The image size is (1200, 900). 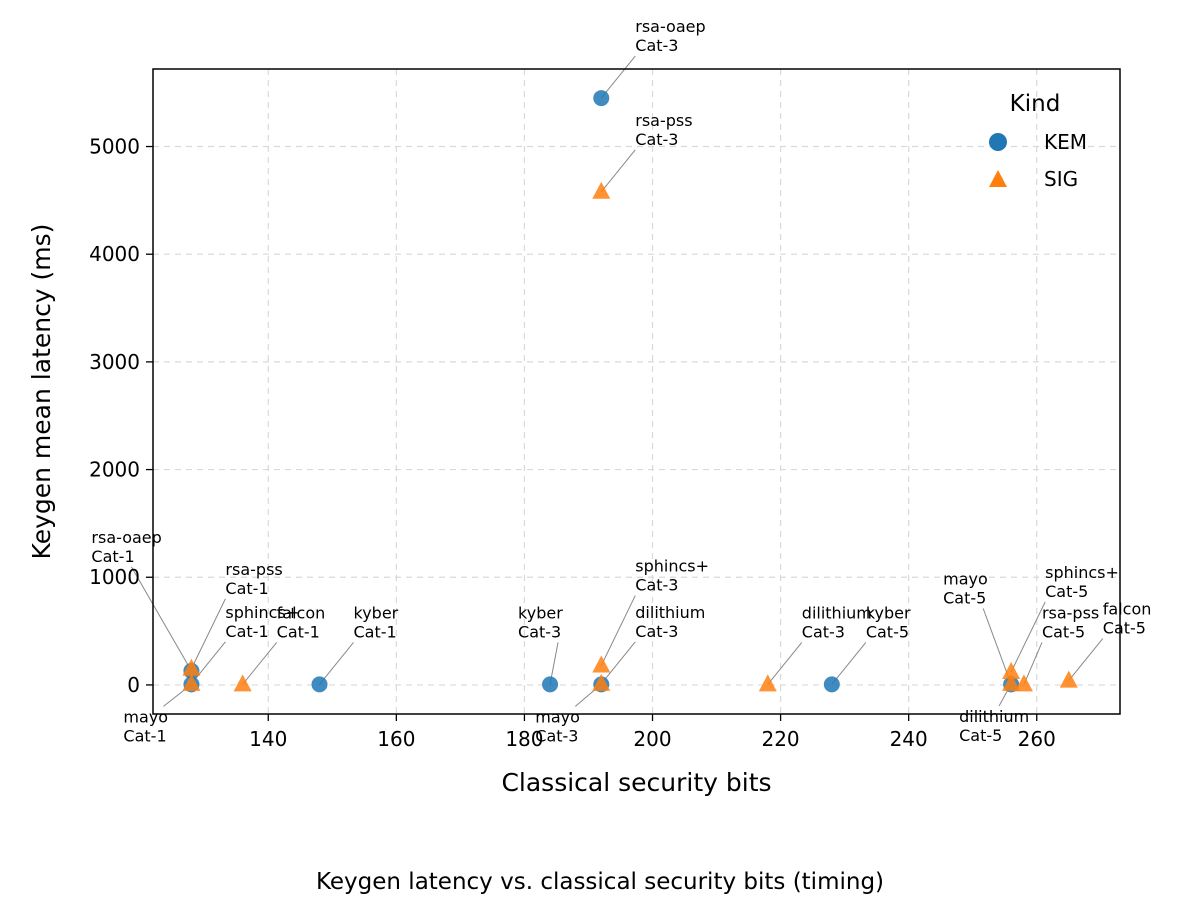 What do you see at coordinates (268, 739) in the screenshot?
I see `x-tick-label: 140` at bounding box center [268, 739].